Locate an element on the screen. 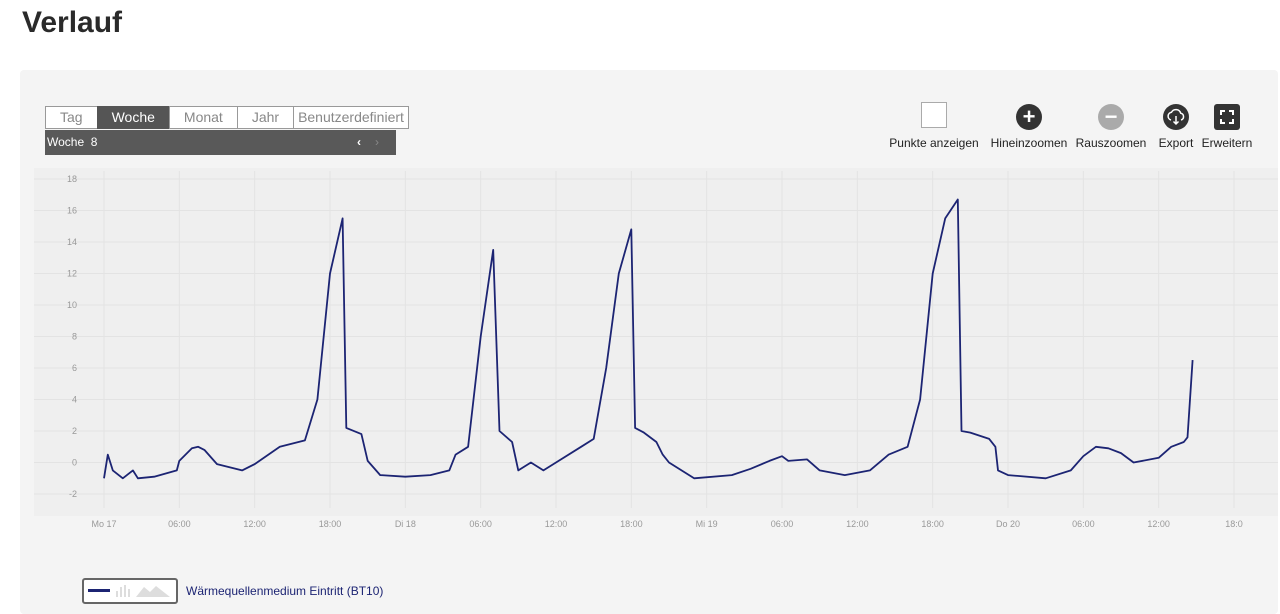  tab-tag: Tag is located at coordinates (71, 117).